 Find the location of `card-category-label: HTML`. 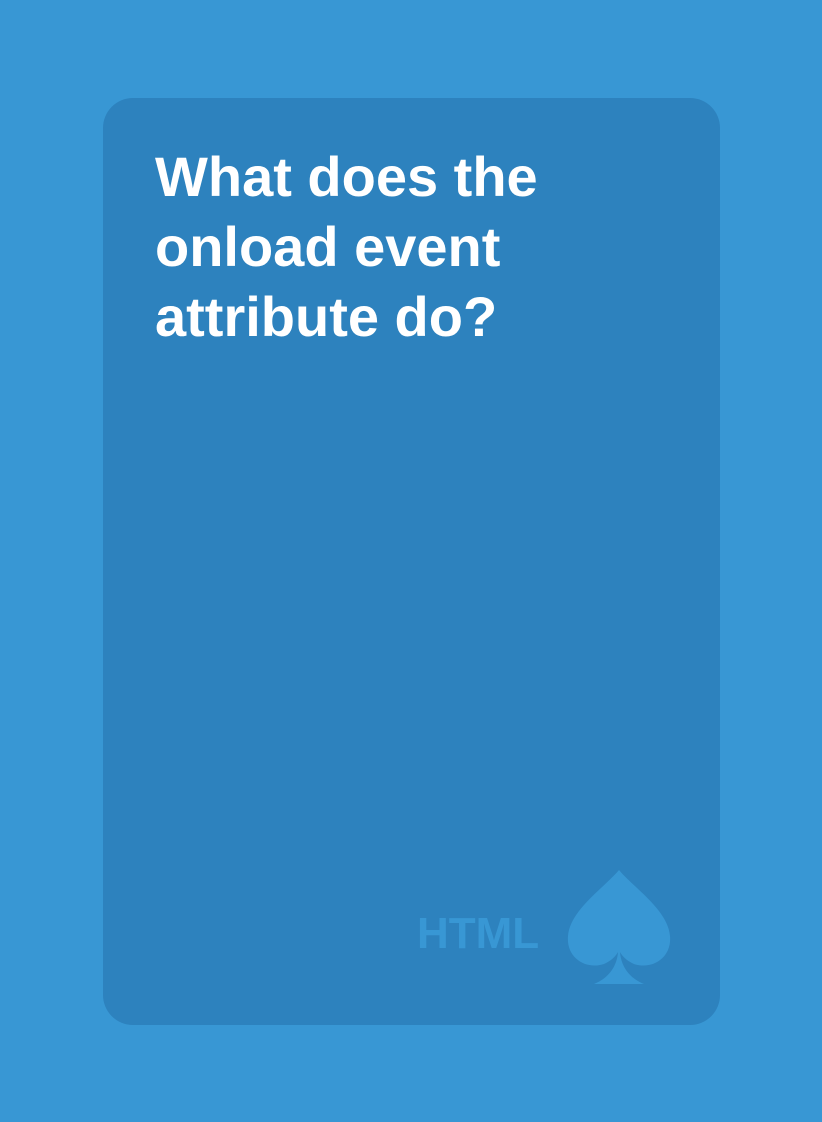

card-category-label: HTML is located at coordinates (478, 933).